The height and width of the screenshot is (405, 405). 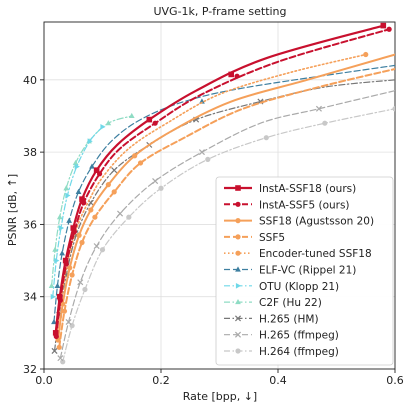 I want to click on legend-label: SSF5, so click(x=272, y=238).